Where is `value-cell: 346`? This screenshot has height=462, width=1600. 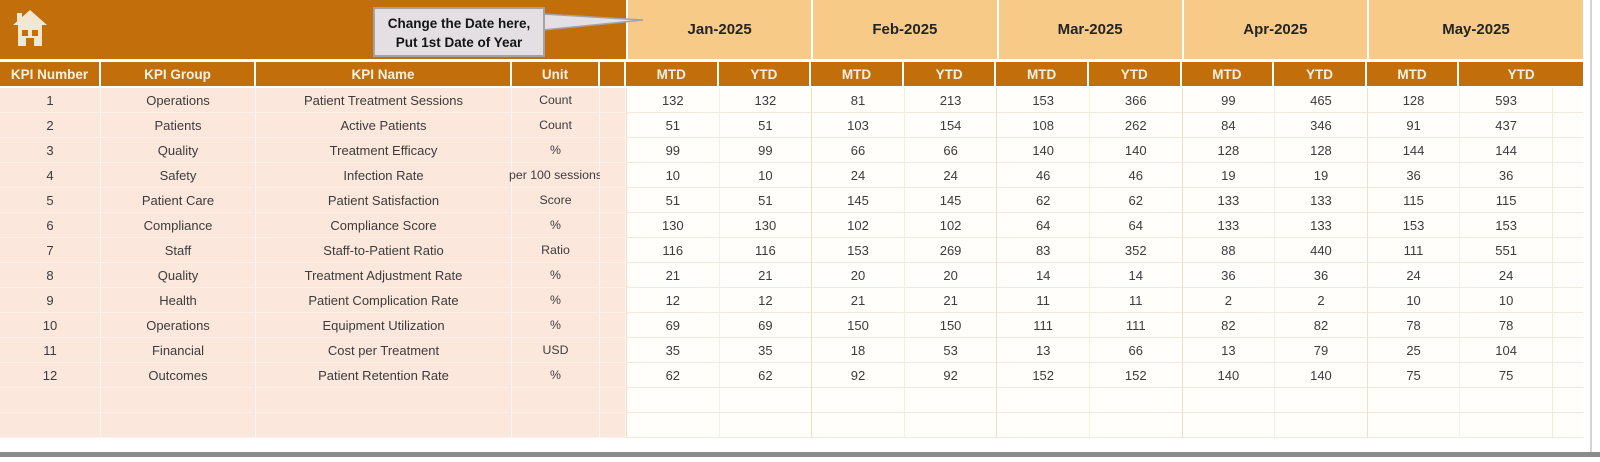 value-cell: 346 is located at coordinates (1320, 125).